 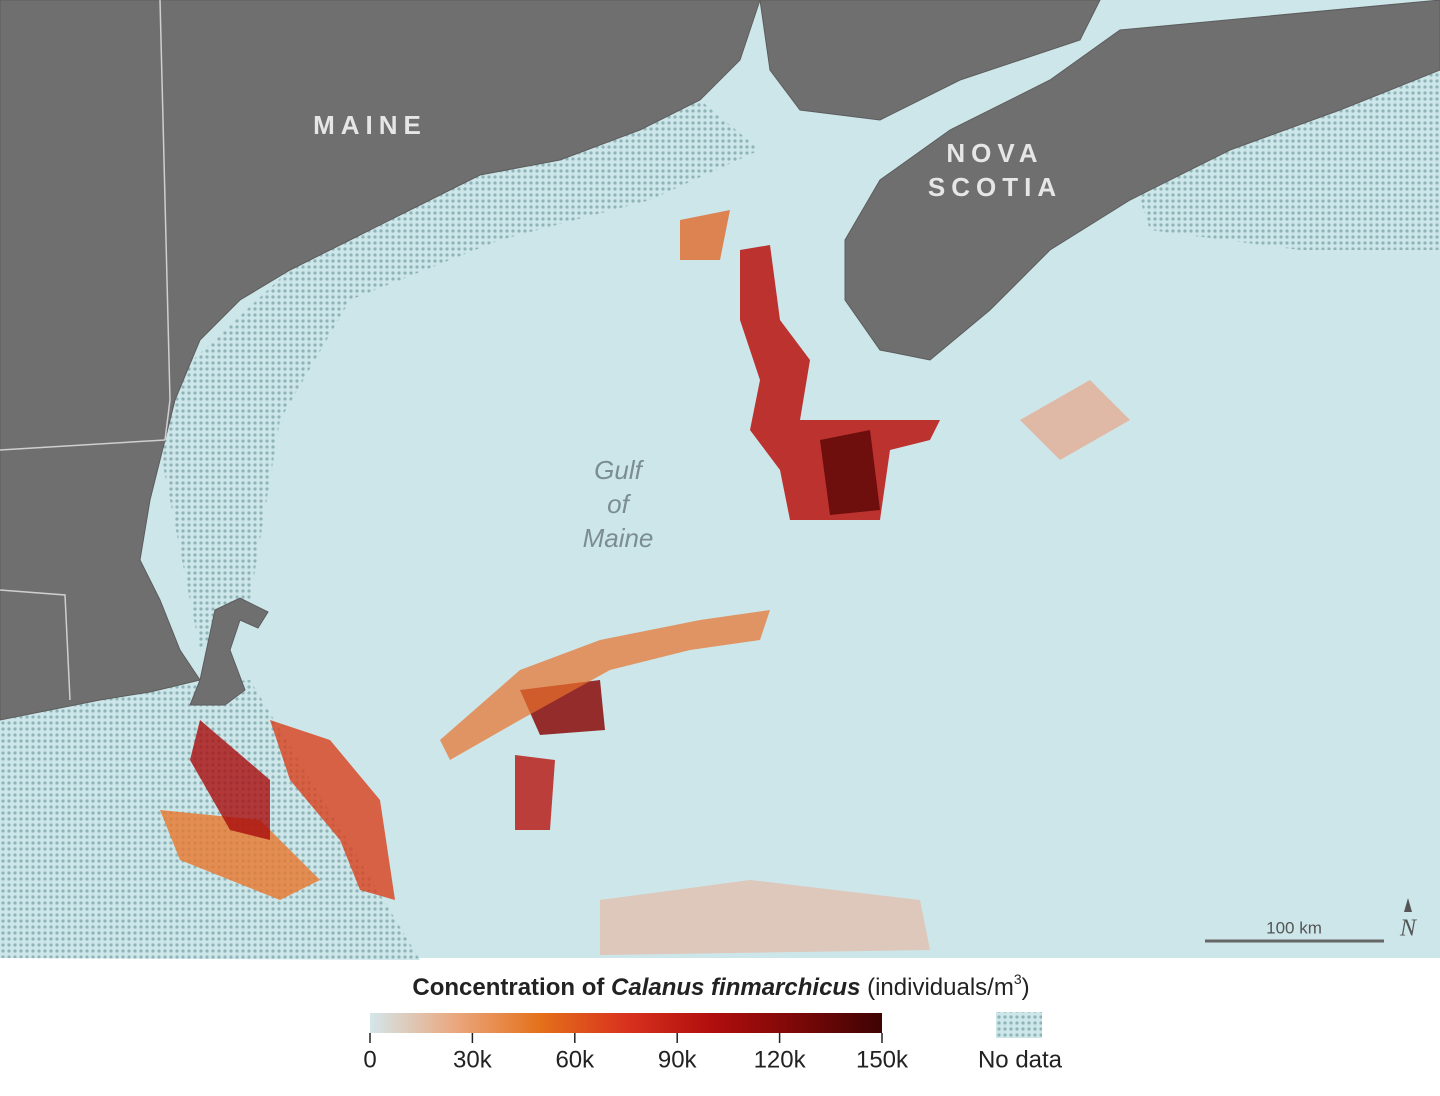 I want to click on tick-label: 120k, so click(x=780, y=1059).